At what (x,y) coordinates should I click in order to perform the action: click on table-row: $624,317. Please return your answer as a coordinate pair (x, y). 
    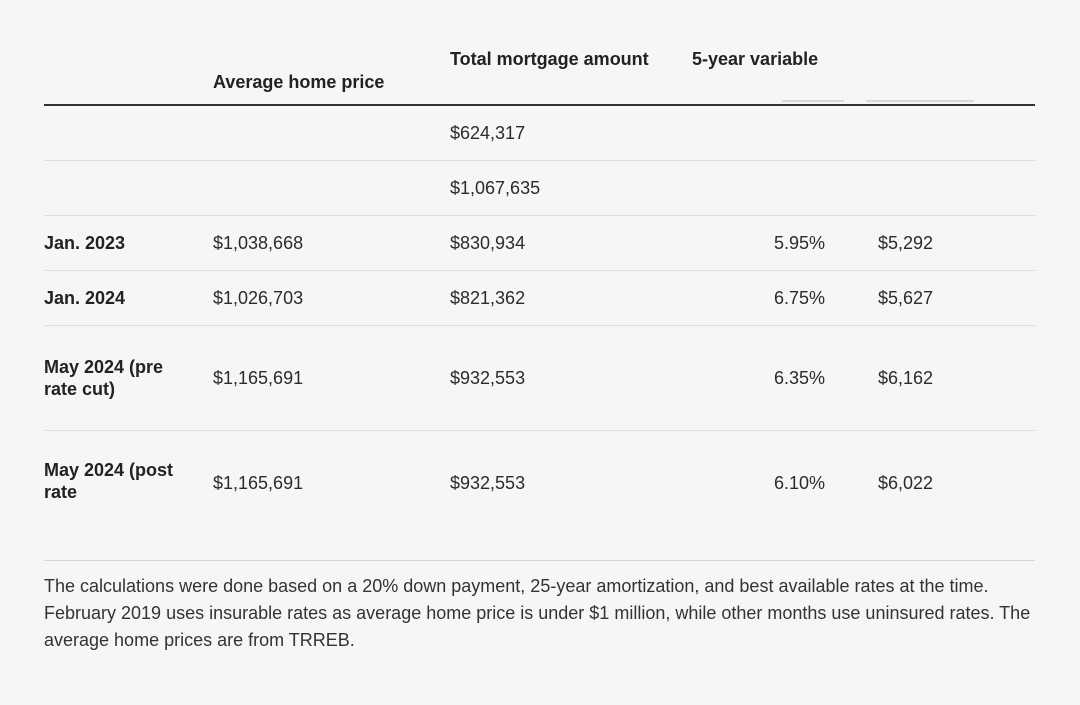
    Looking at the image, I should click on (539, 133).